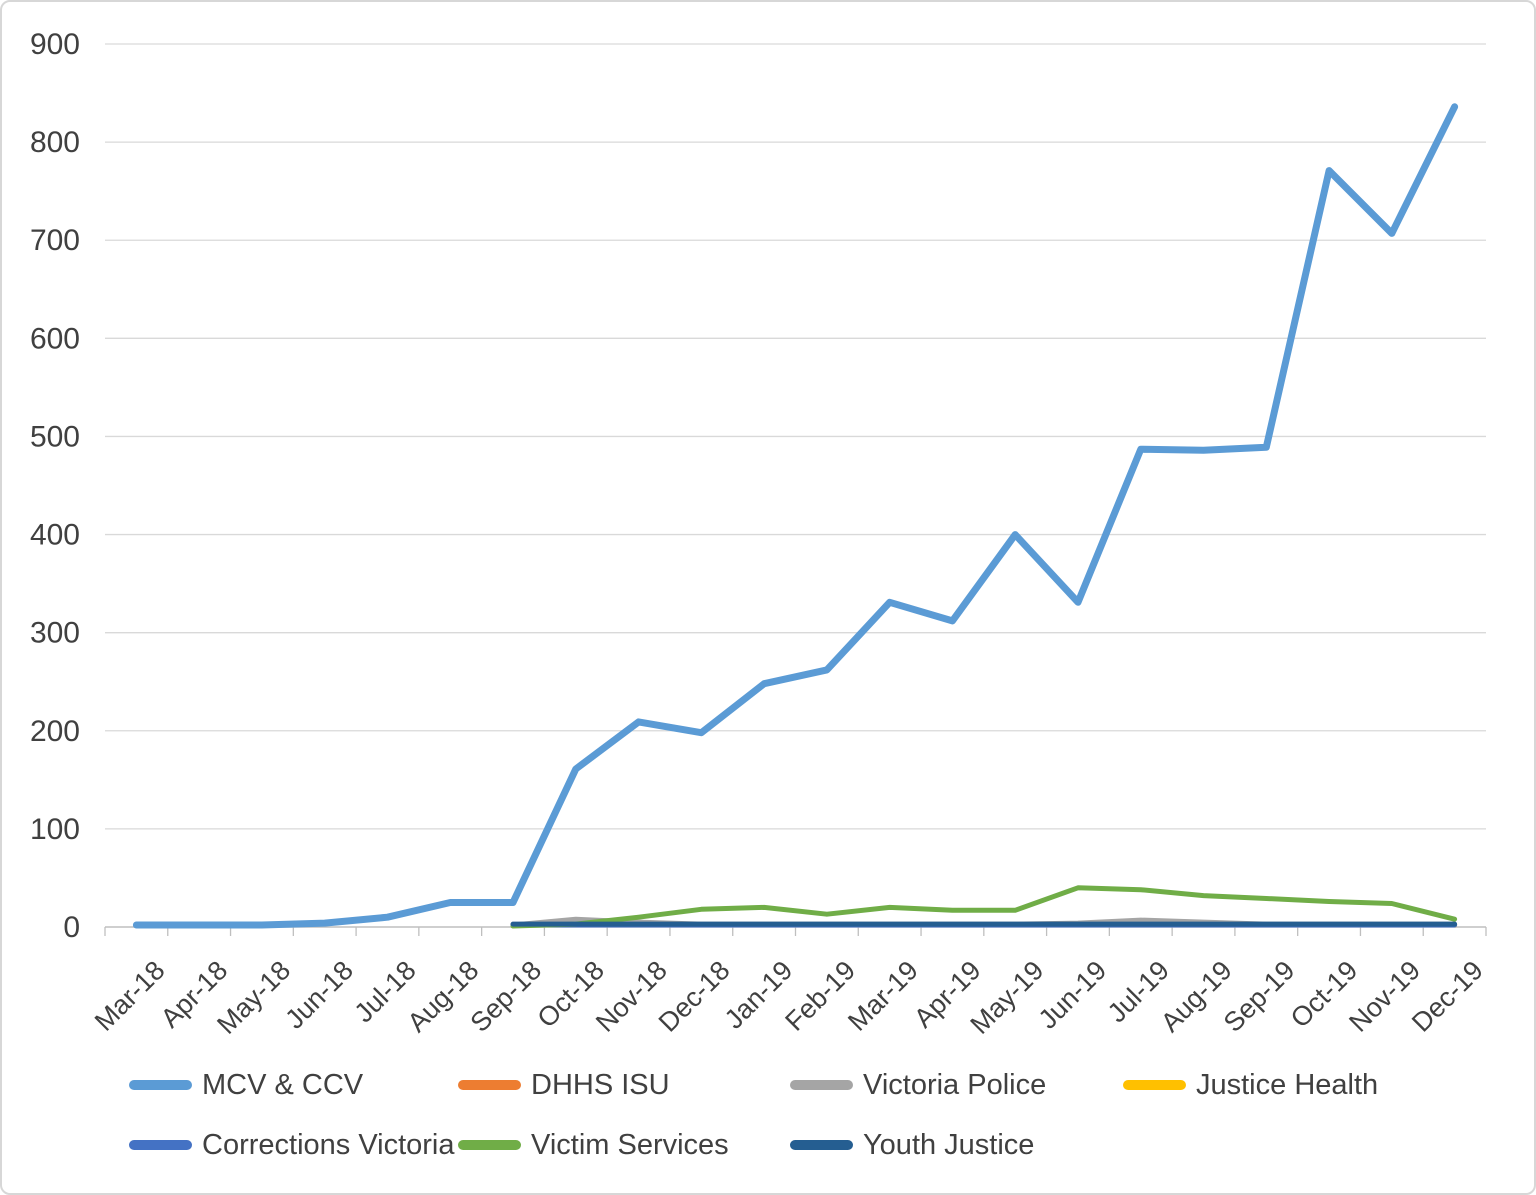  What do you see at coordinates (694, 996) in the screenshot?
I see `x-axis-label: Dec-18` at bounding box center [694, 996].